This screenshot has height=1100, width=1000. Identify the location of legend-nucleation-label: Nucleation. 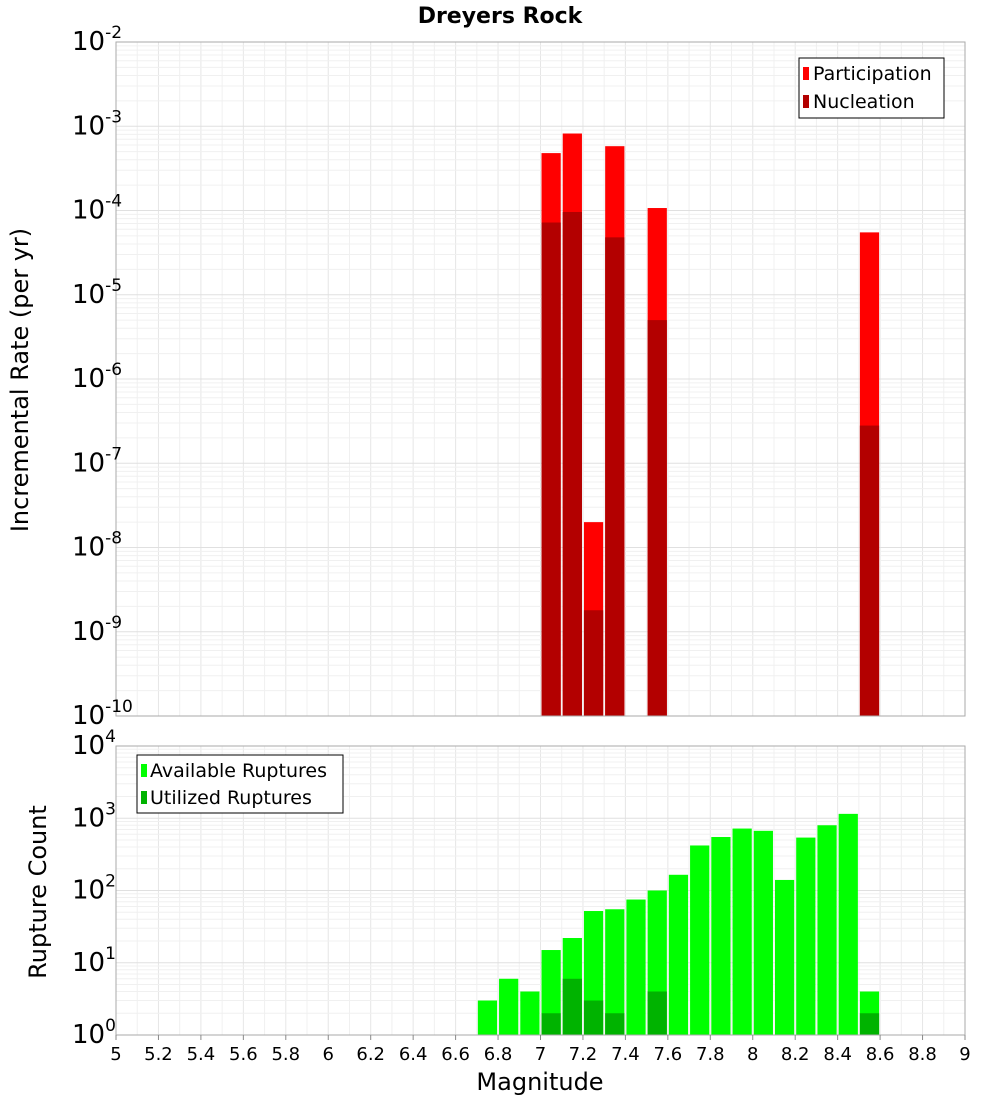
(864, 102).